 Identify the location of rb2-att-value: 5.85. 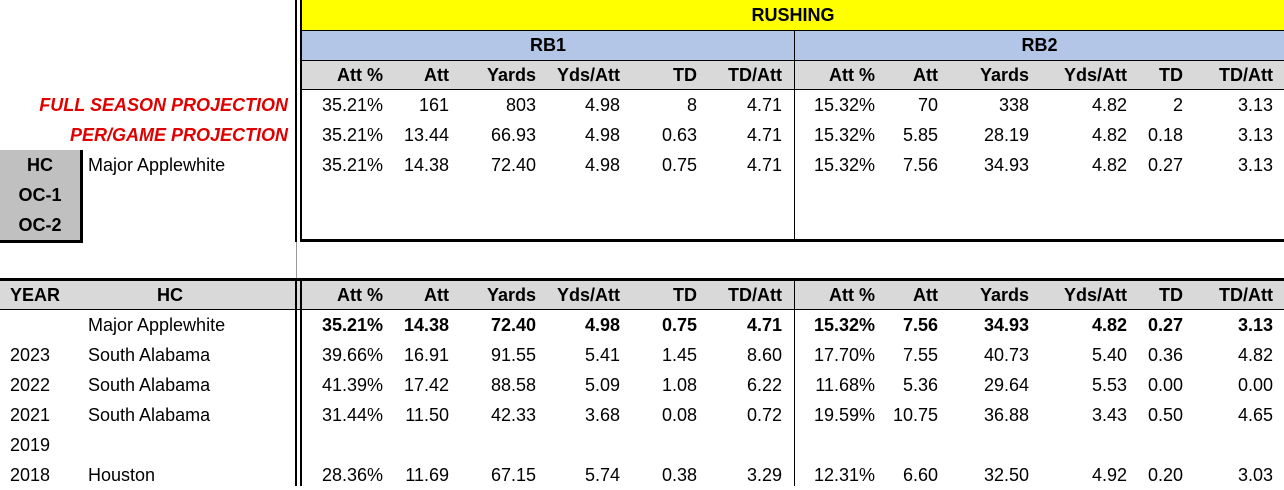
(920, 135).